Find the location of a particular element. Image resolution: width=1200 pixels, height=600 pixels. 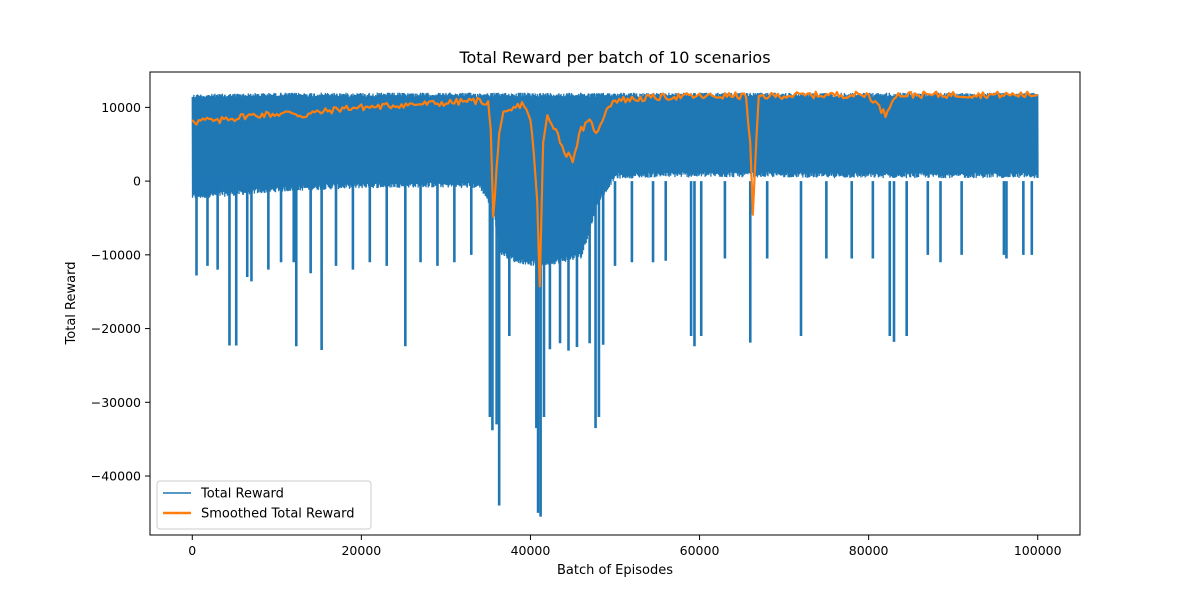

legend: Total Reward Smoothed Total Reward is located at coordinates (264, 505).